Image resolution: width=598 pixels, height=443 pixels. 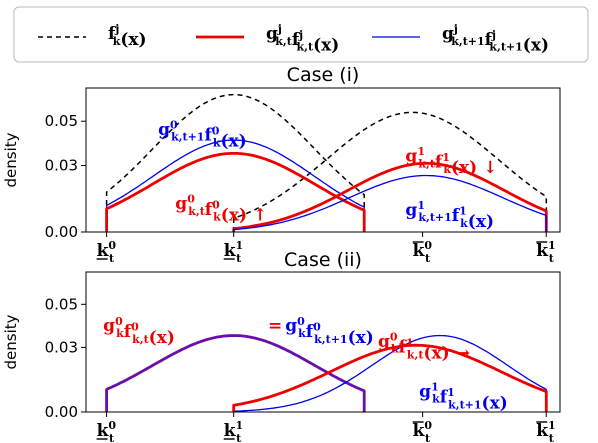 I want to click on legend-label: gj k,tfj k,t(x), so click(x=302, y=39).